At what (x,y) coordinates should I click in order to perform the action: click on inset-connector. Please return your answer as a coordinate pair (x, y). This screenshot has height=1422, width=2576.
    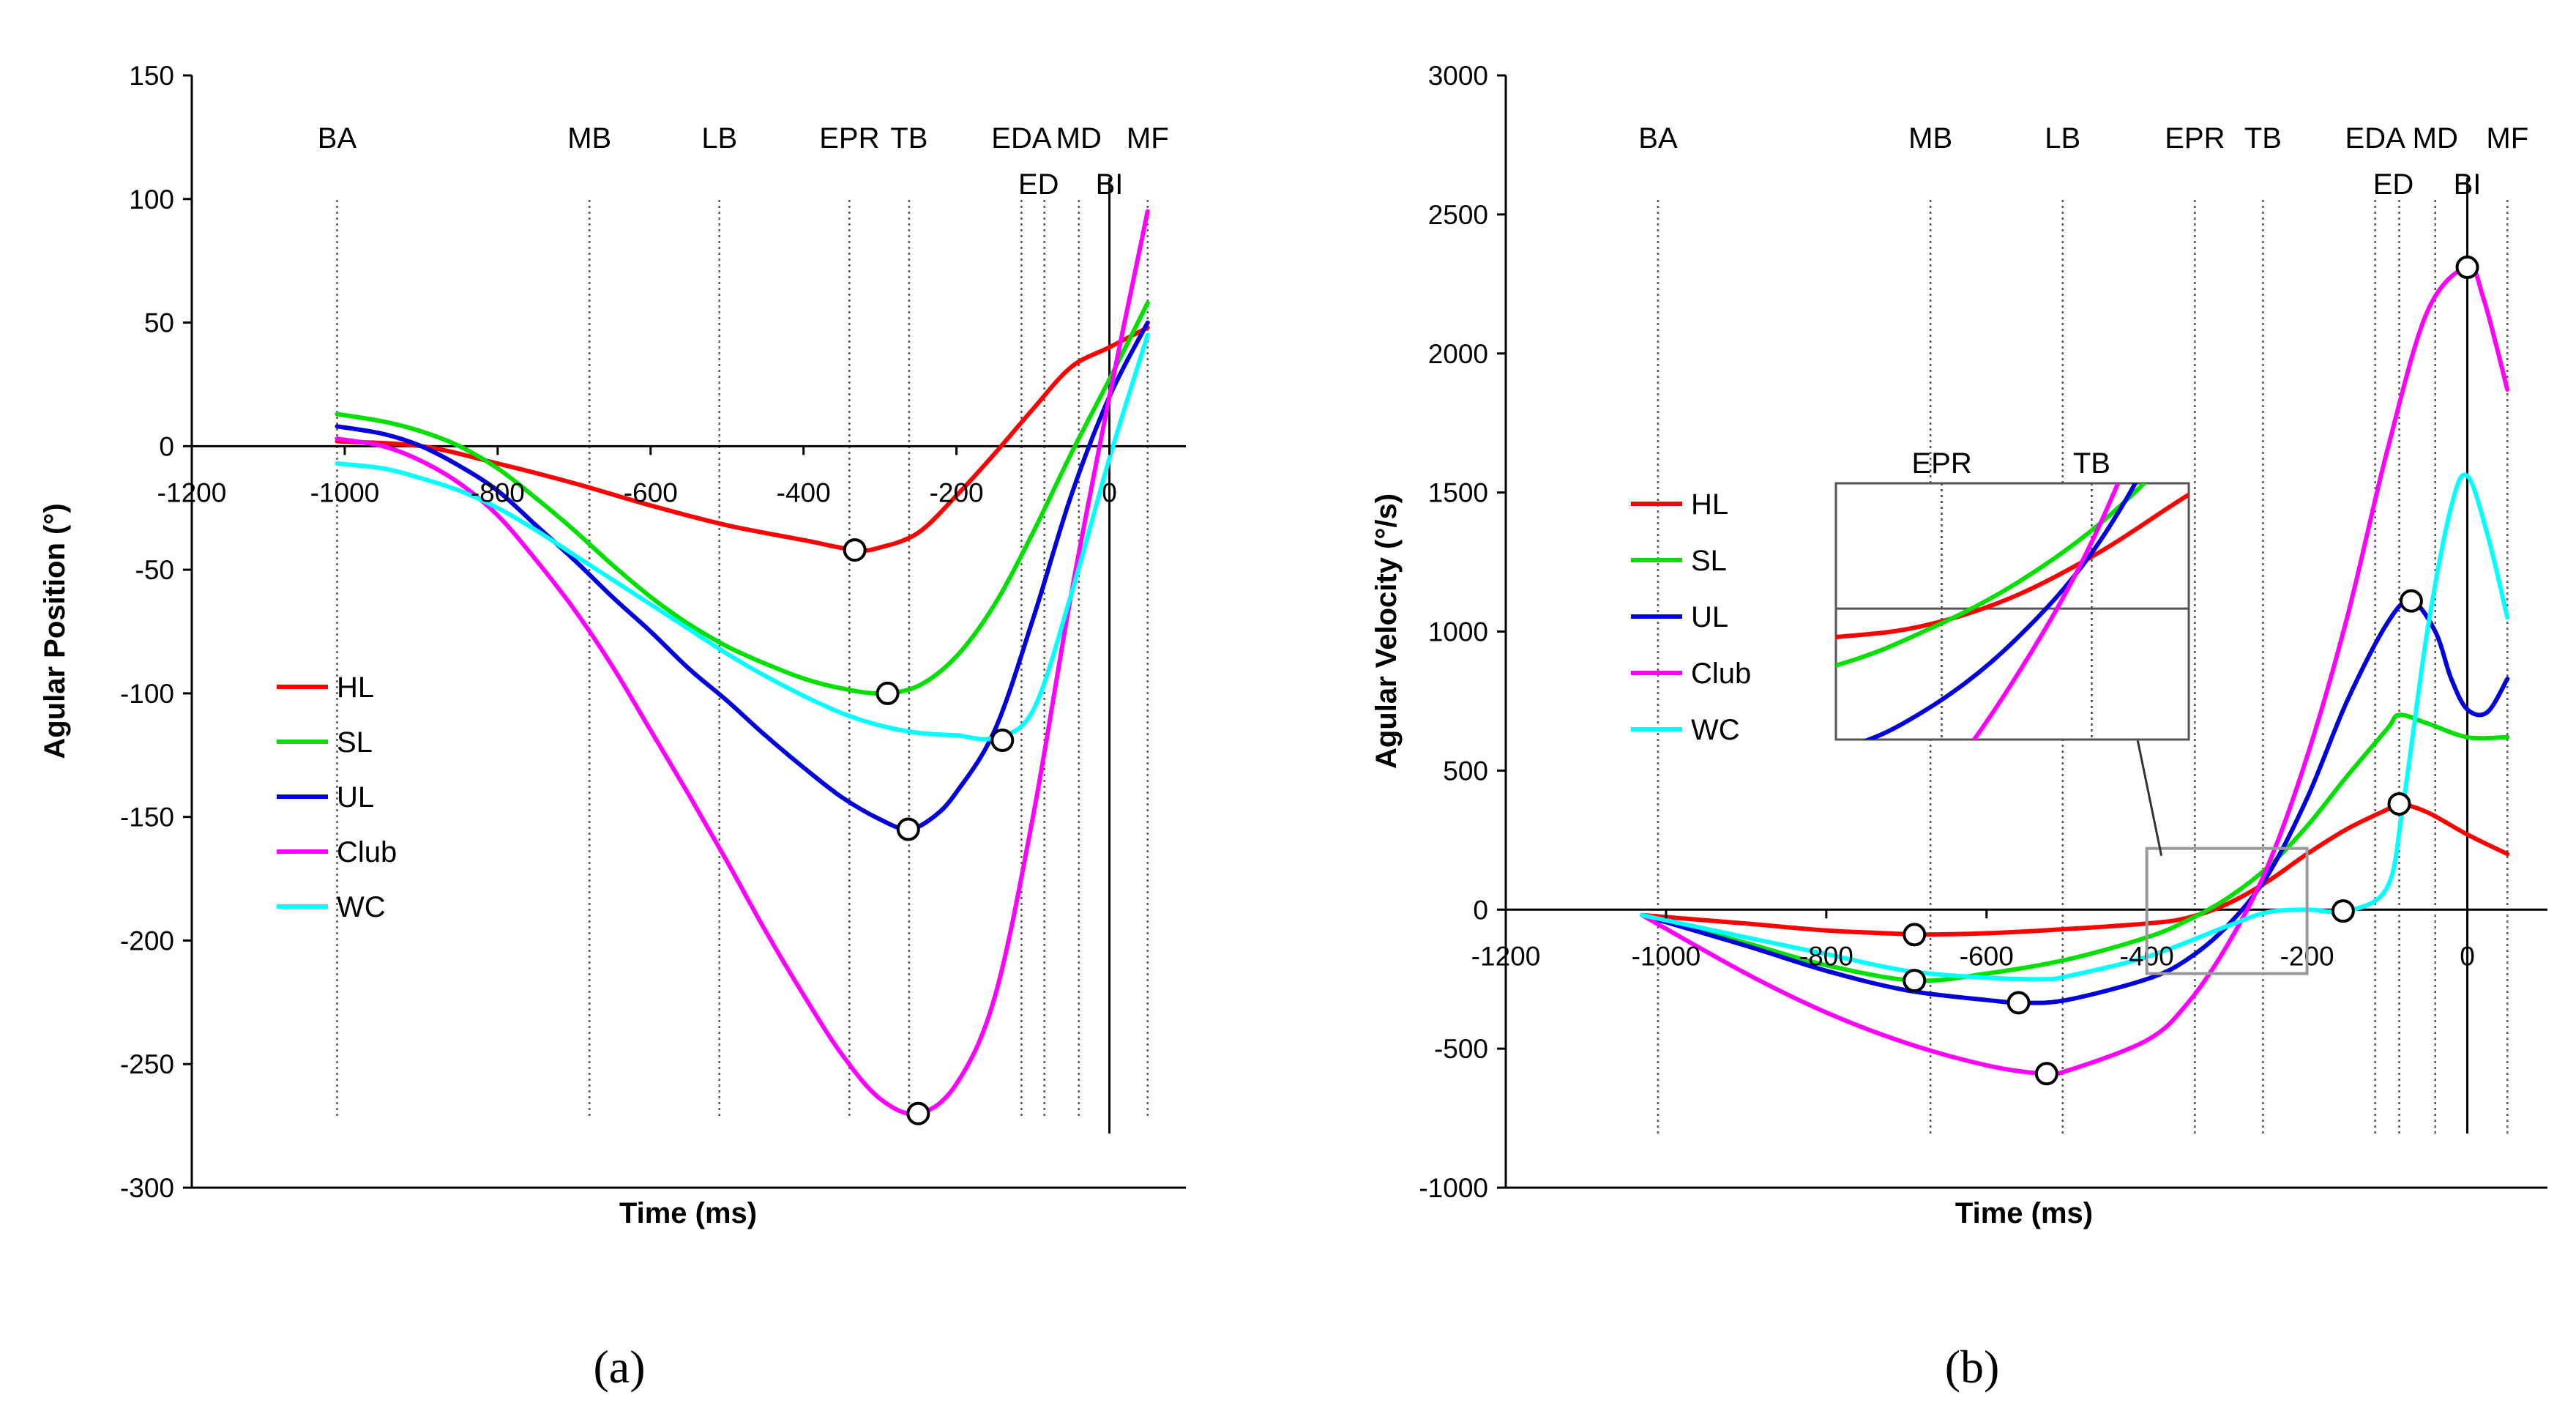
    Looking at the image, I should click on (2149, 798).